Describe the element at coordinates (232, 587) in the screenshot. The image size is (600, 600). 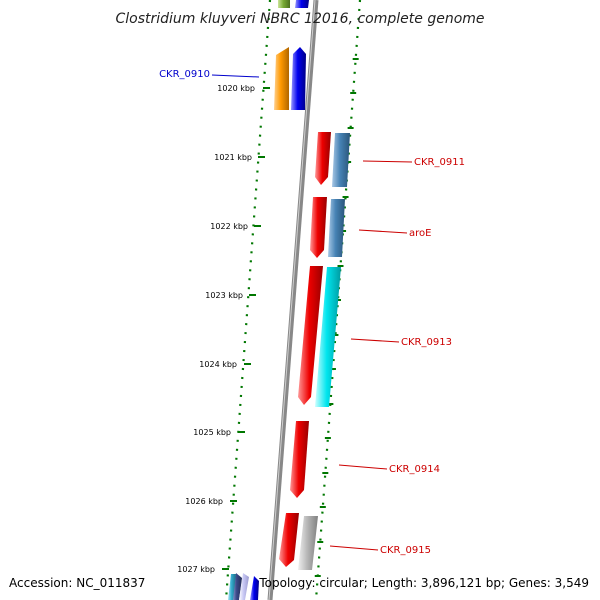
I see `gene-arrow-teal-bottom` at that location.